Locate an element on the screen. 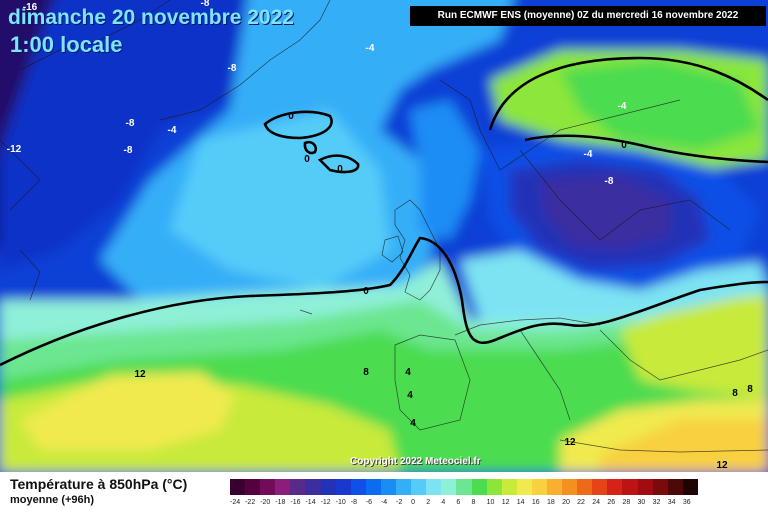 The width and height of the screenshot is (768, 512). legend-tick-label: 26 is located at coordinates (611, 502).